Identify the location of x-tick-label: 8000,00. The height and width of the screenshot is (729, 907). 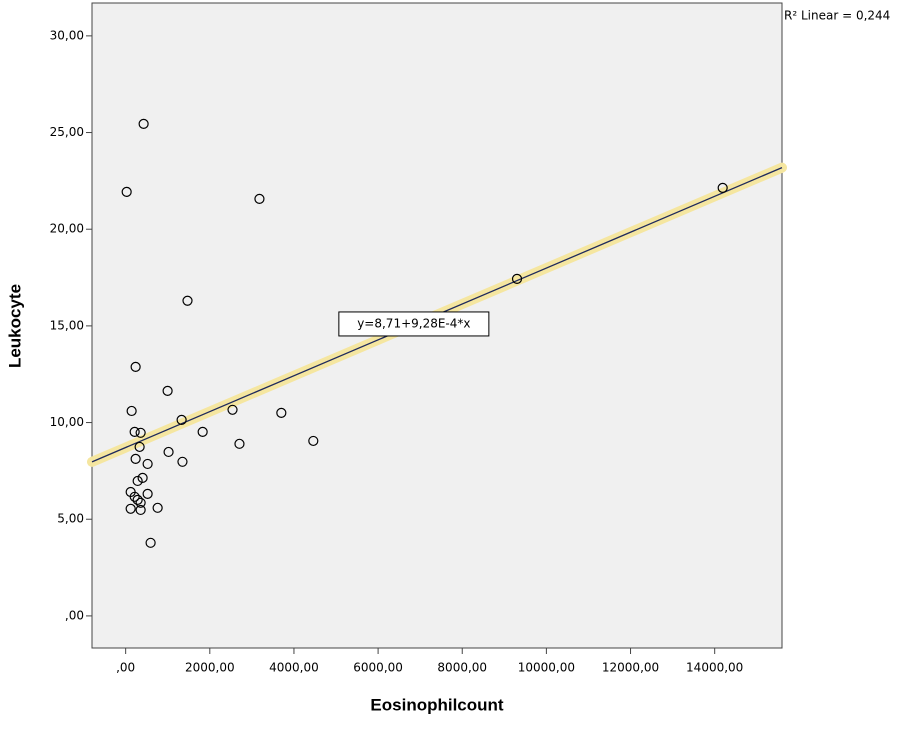
(462, 668).